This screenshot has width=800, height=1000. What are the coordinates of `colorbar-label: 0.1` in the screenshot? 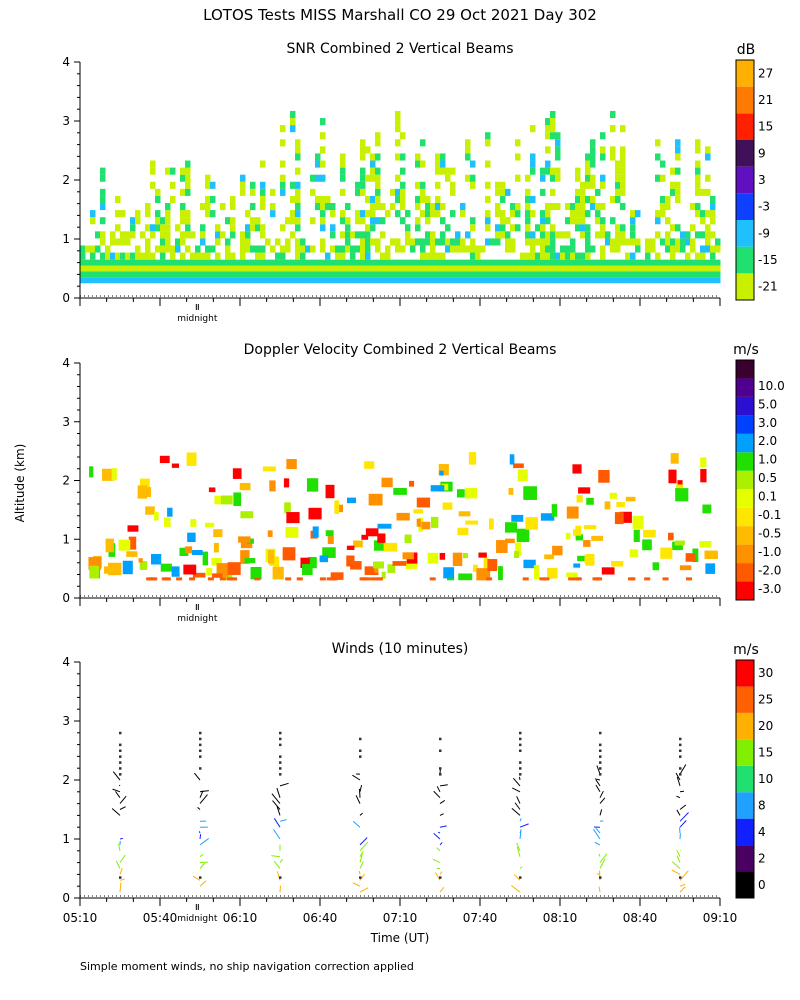 It's located at (767, 497).